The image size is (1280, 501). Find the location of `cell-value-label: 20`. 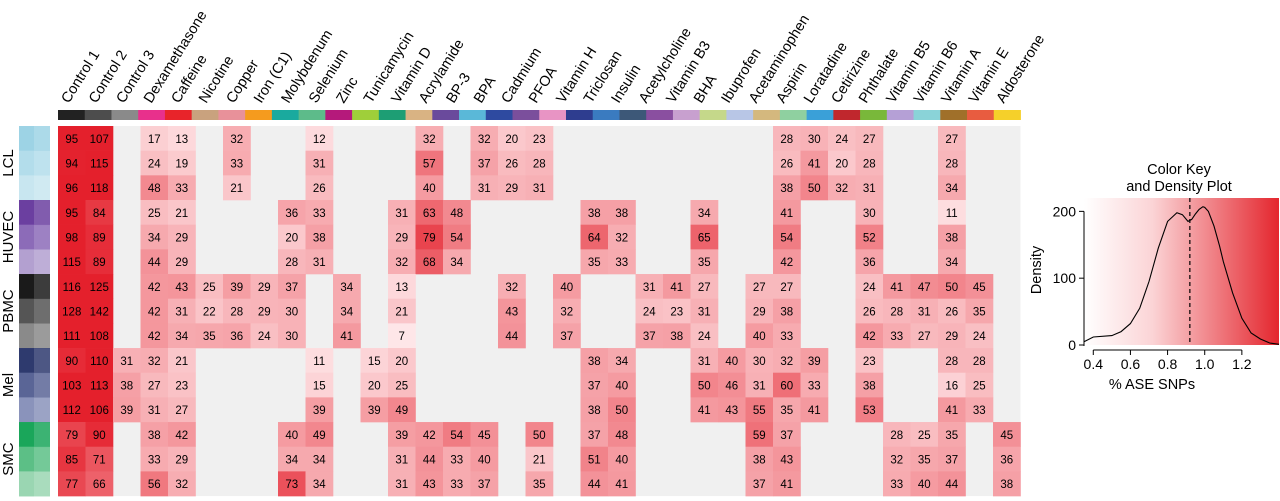

cell-value-label: 20 is located at coordinates (374, 387).